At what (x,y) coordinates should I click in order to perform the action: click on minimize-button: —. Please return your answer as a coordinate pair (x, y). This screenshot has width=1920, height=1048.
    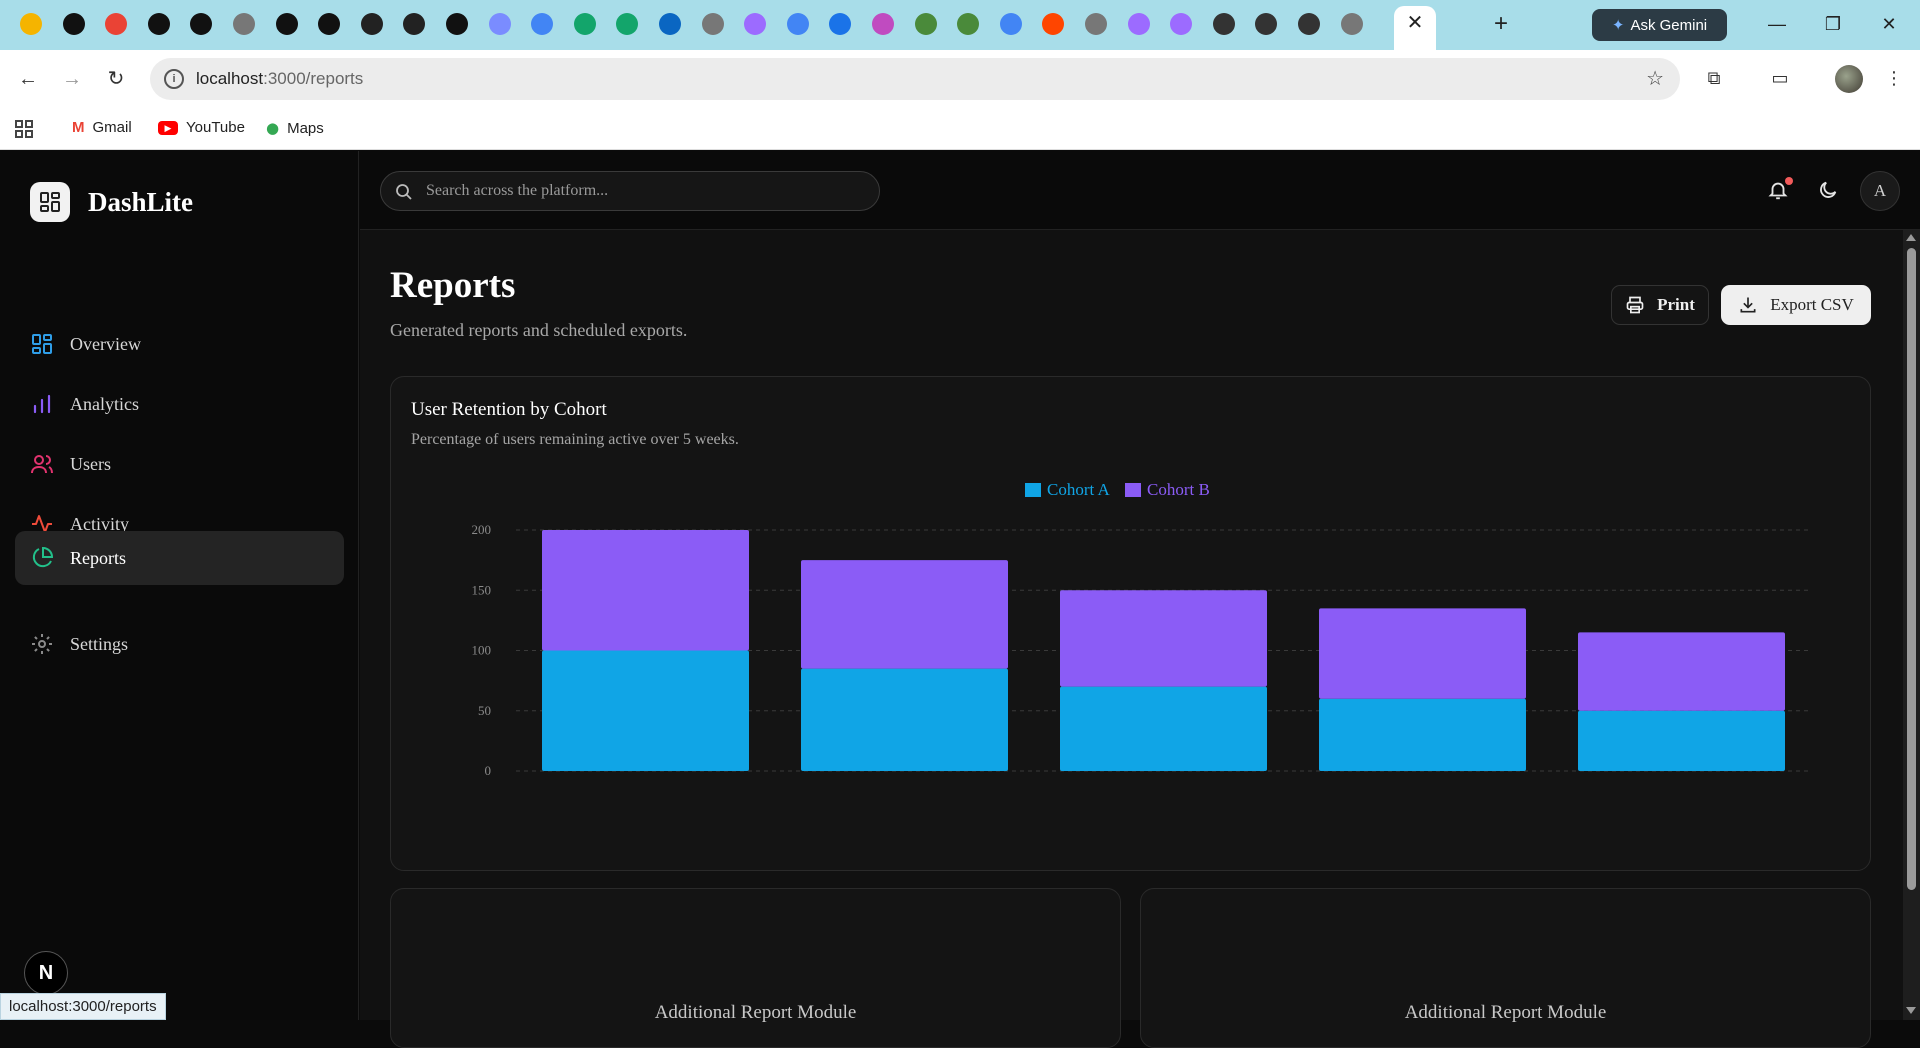
    Looking at the image, I should click on (1777, 24).